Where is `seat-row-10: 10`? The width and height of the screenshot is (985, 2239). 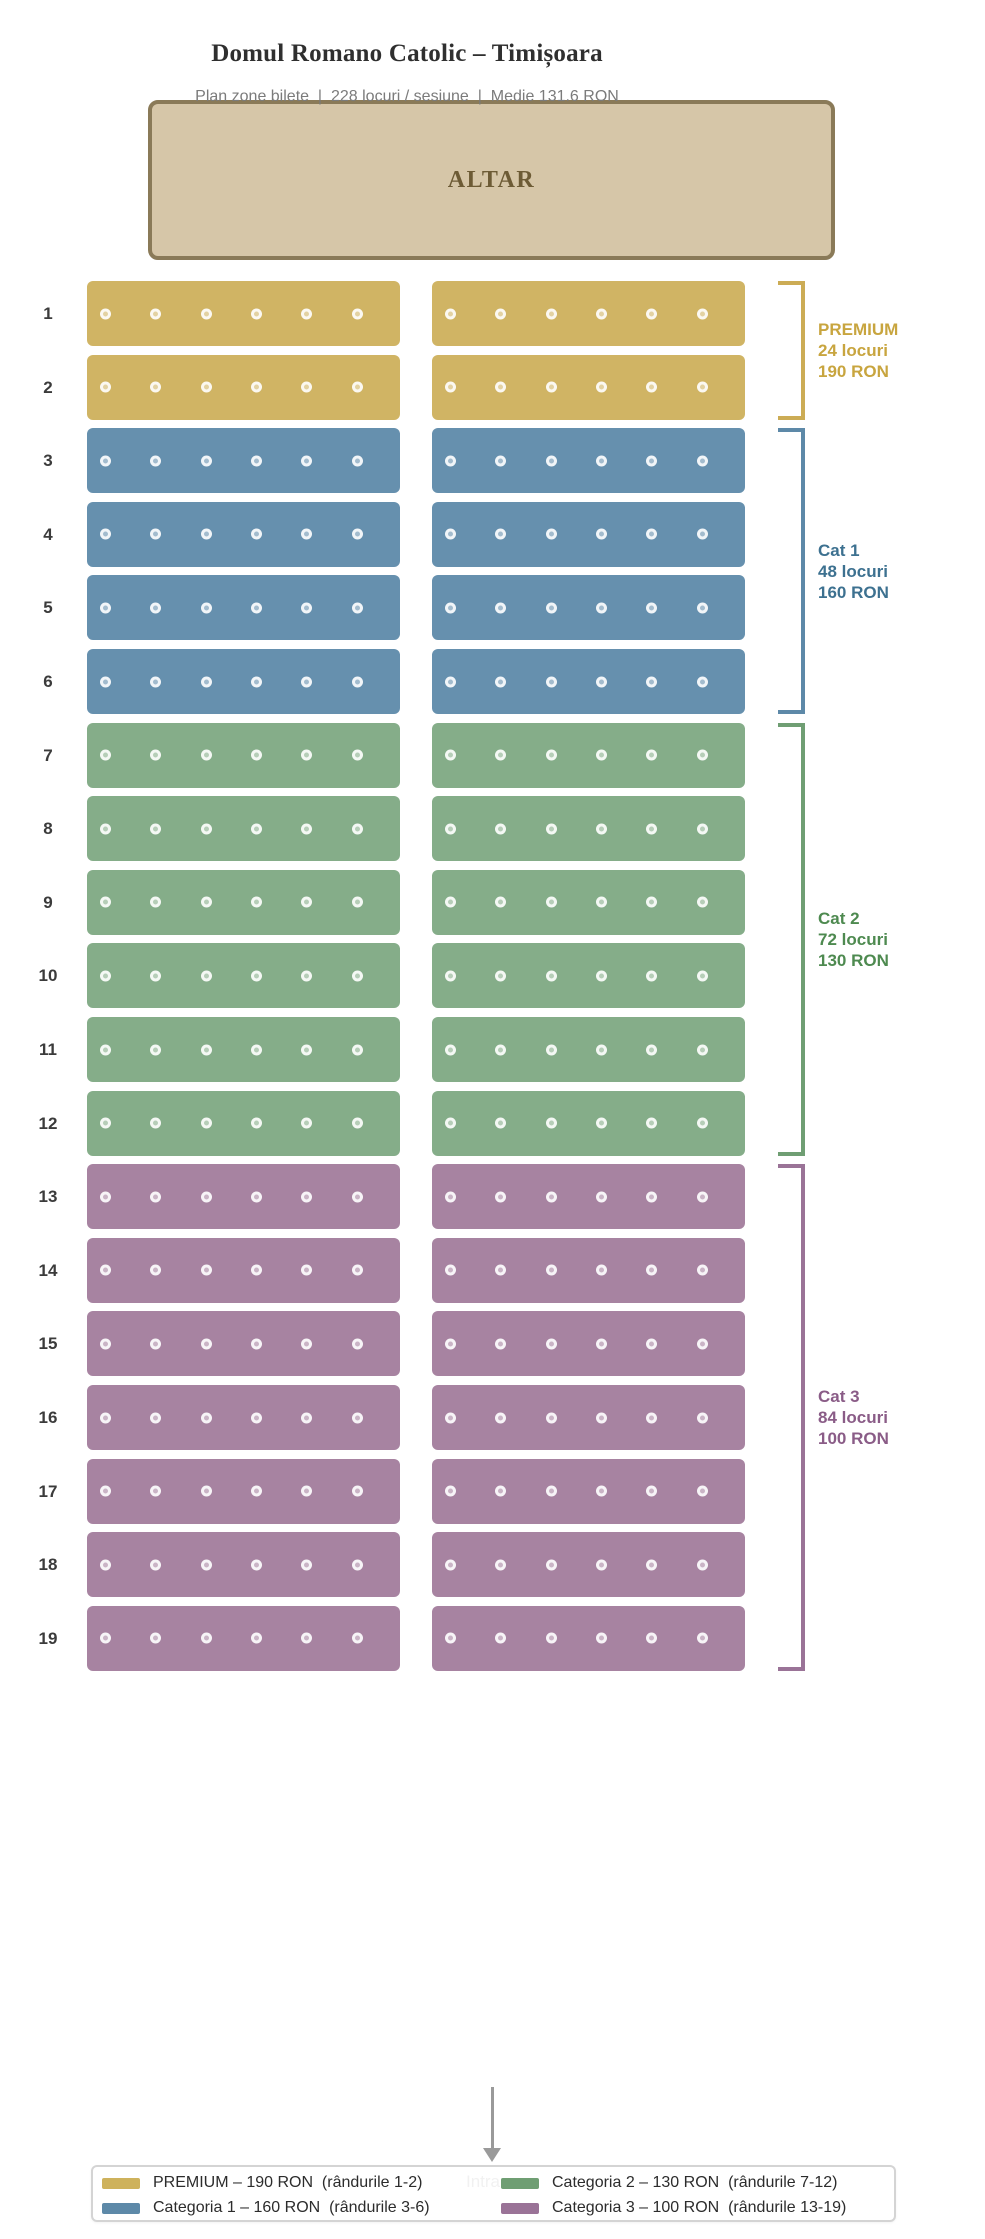 seat-row-10: 10 is located at coordinates (492, 976).